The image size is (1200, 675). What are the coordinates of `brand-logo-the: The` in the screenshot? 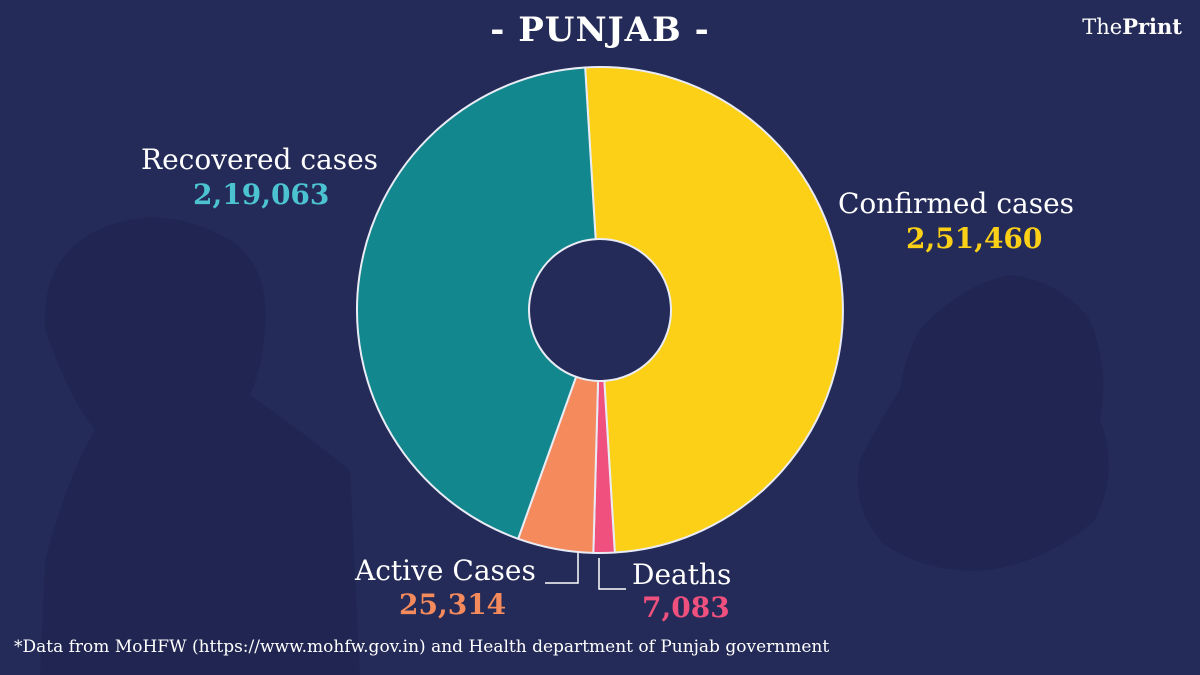 It's located at (1102, 27).